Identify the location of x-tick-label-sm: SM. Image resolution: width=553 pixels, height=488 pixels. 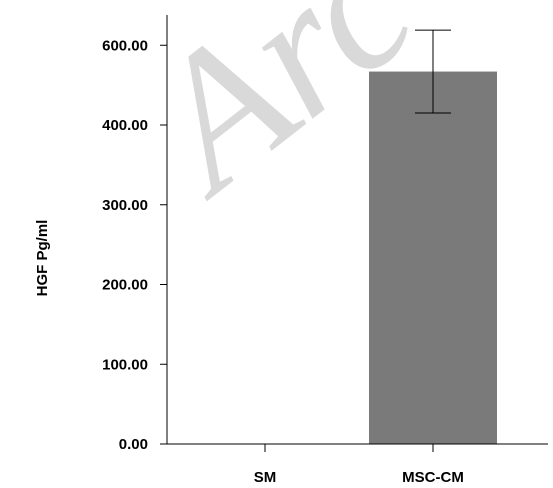
(265, 477).